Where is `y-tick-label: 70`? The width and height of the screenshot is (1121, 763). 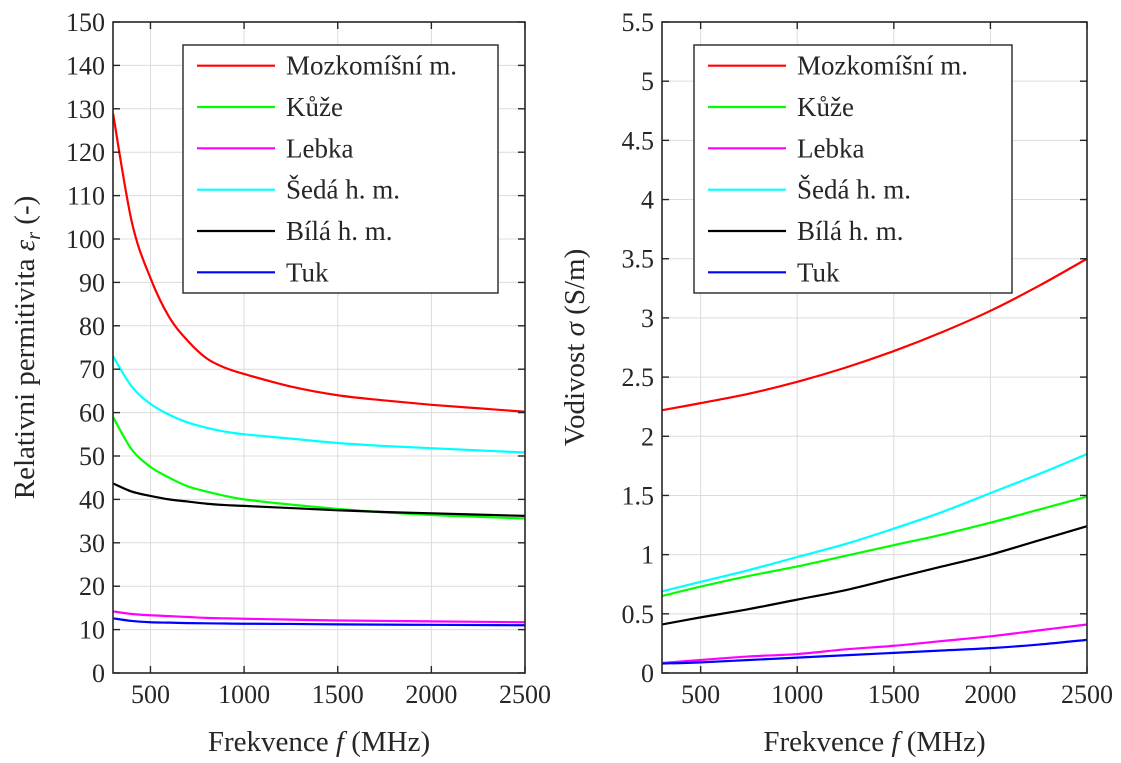 y-tick-label: 70 is located at coordinates (92, 369).